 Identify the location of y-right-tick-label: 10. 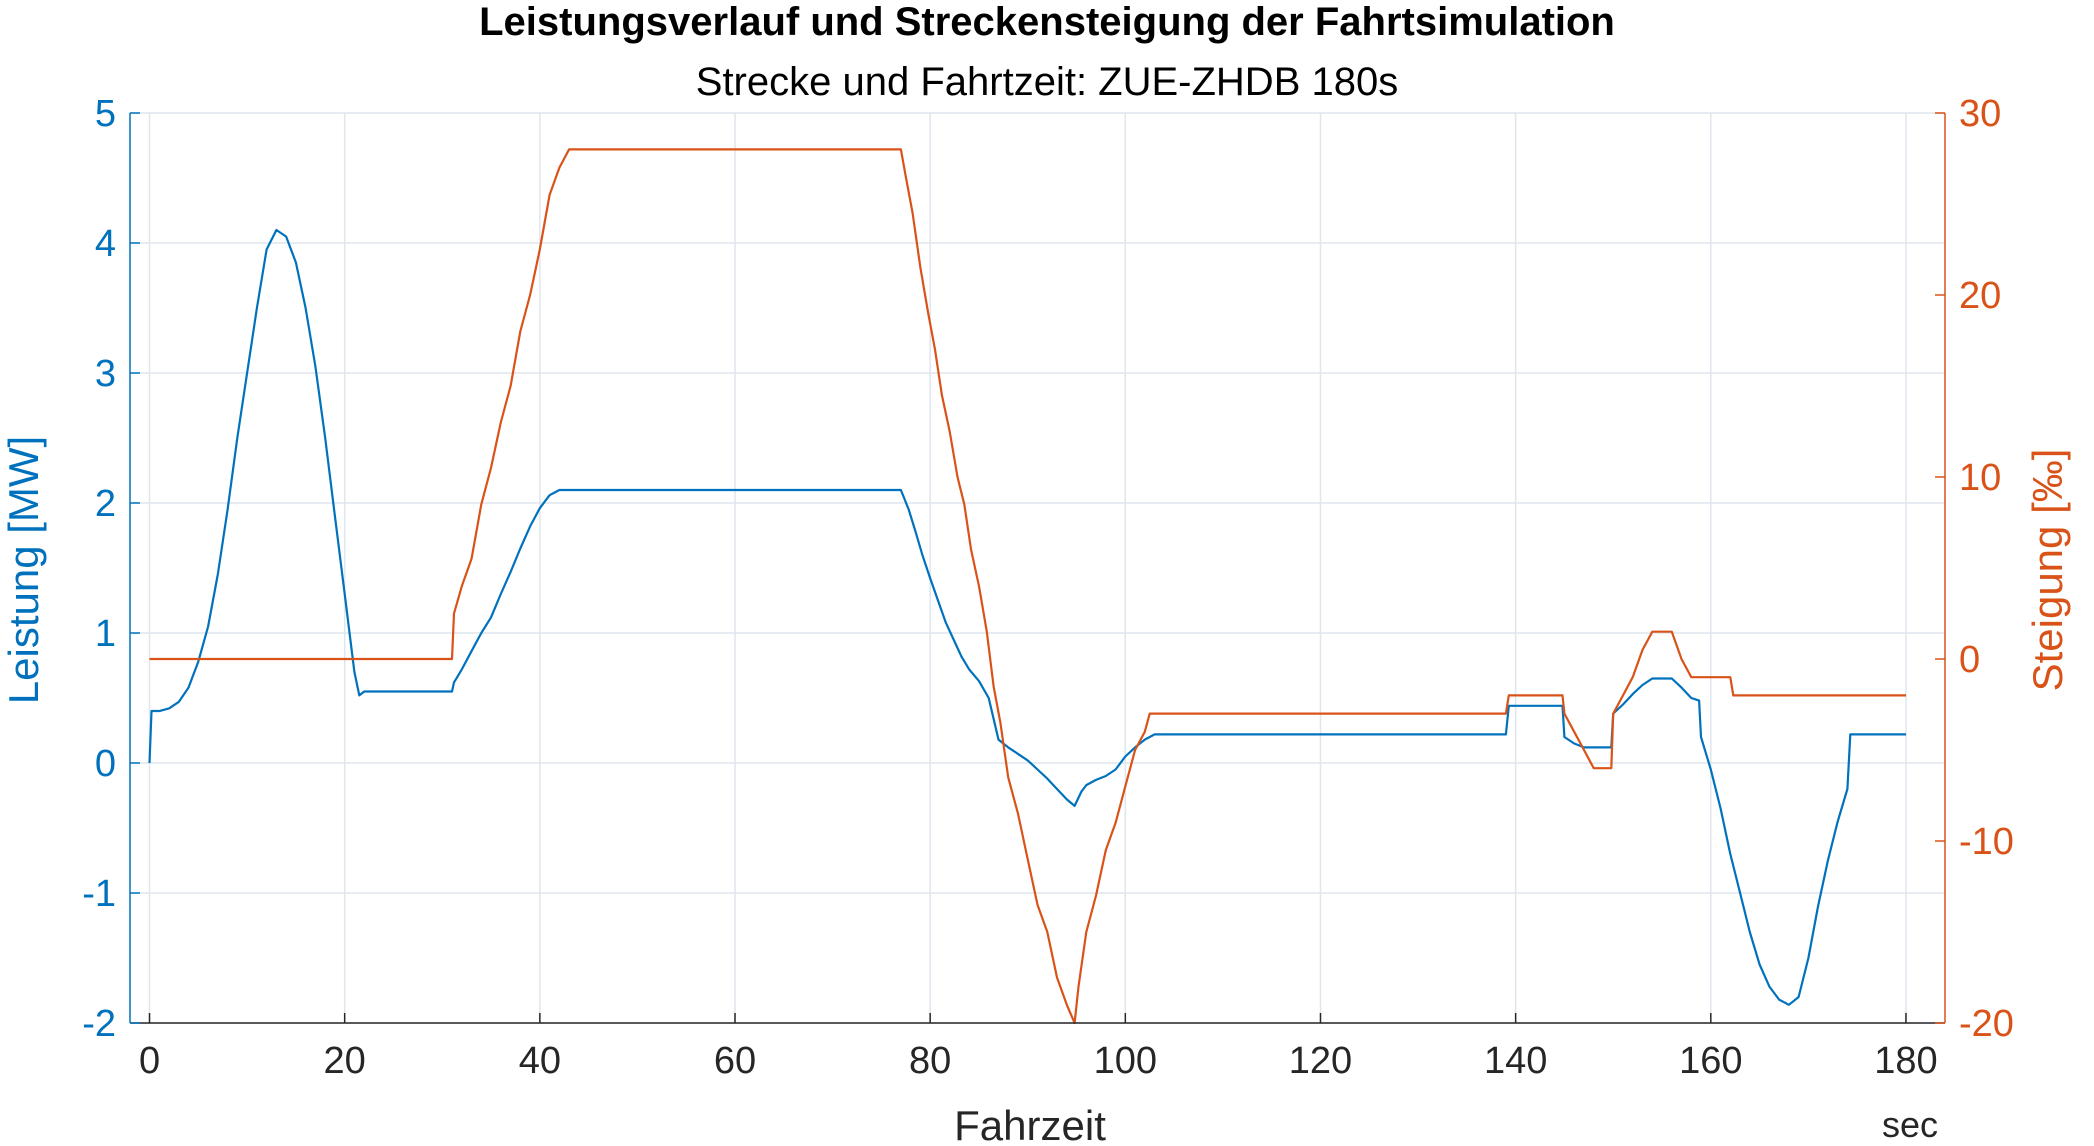
(1980, 478).